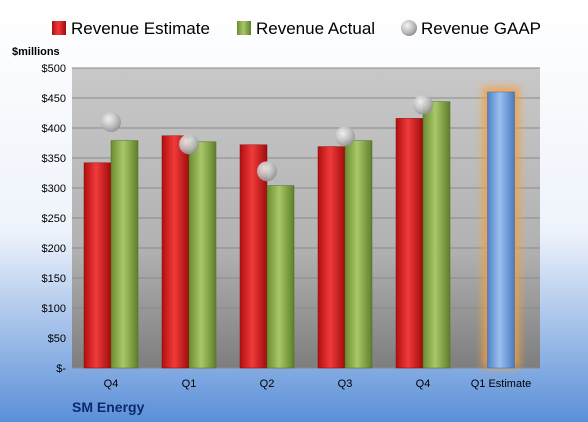 This screenshot has width=588, height=422. Describe the element at coordinates (140, 28) in the screenshot. I see `legend-label: Revenue Estimate` at that location.